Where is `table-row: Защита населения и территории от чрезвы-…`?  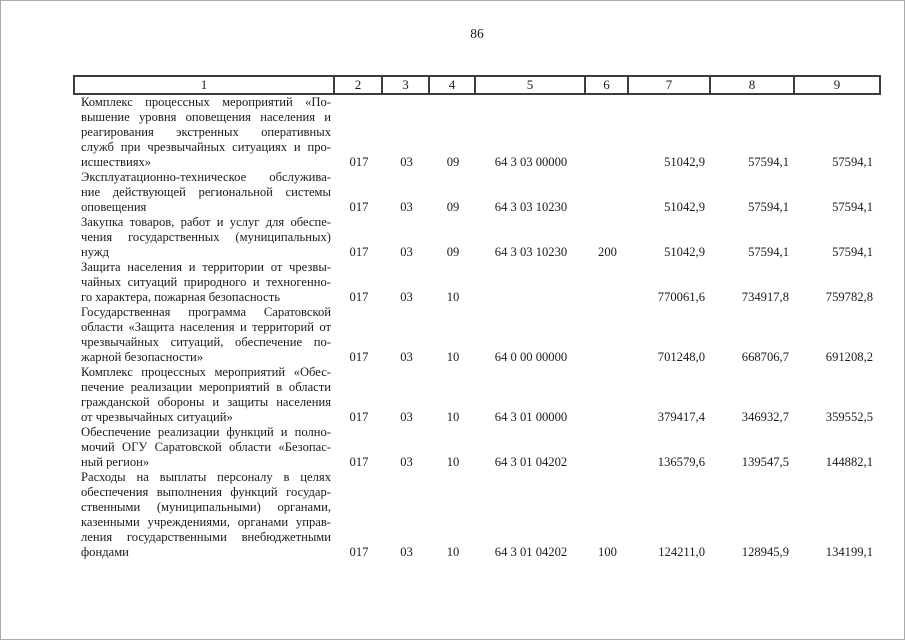 table-row: Защита населения и территории от чрезвы-… is located at coordinates (477, 282).